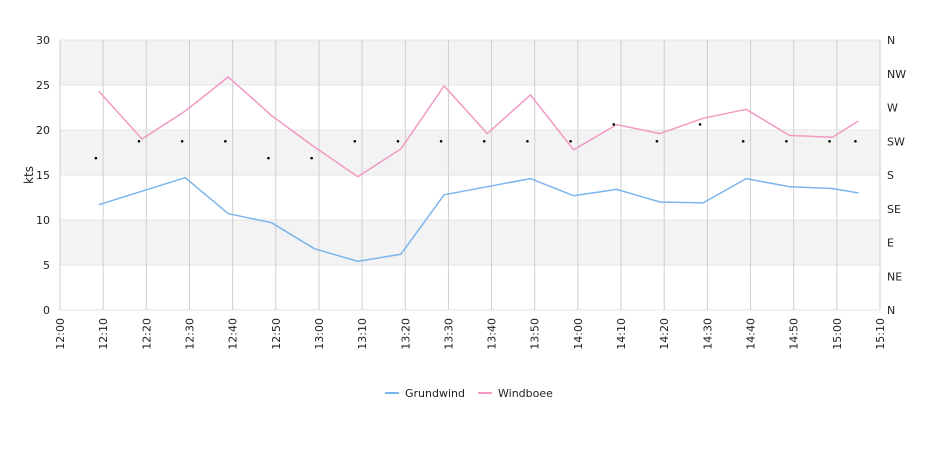 This screenshot has width=940, height=450. Describe the element at coordinates (578, 334) in the screenshot. I see `x-tick-label: 14:00` at that location.